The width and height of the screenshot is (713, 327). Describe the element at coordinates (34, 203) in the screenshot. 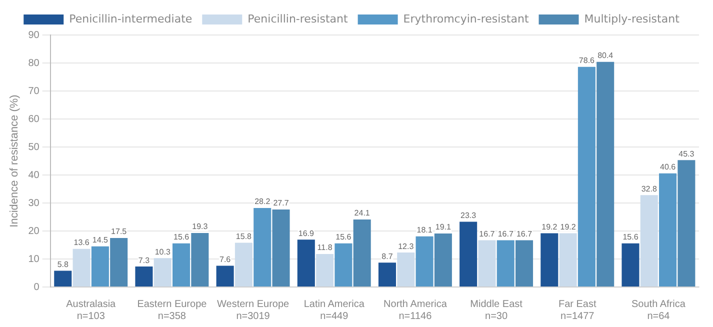

I see `y-tick-label: 30` at that location.